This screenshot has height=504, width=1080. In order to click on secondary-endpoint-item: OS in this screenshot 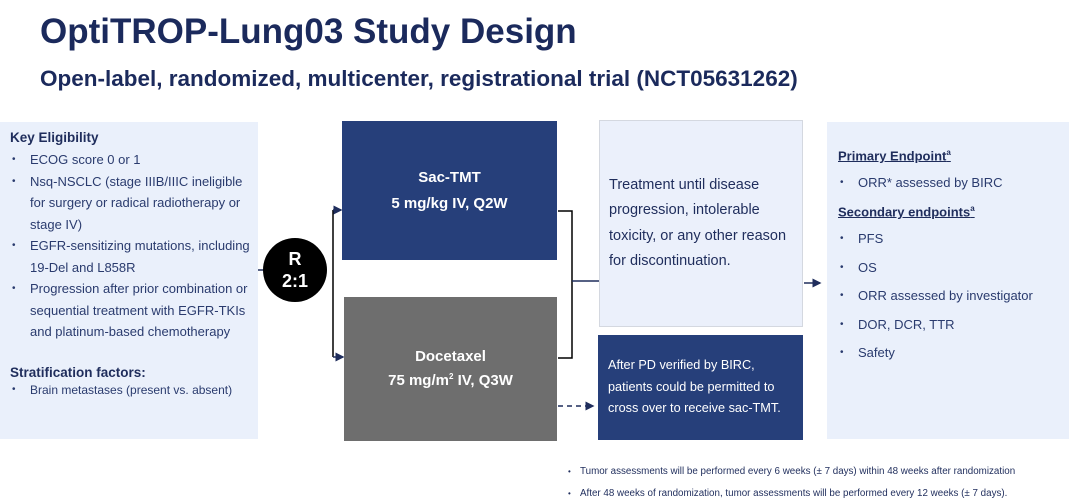, I will do `click(953, 268)`.